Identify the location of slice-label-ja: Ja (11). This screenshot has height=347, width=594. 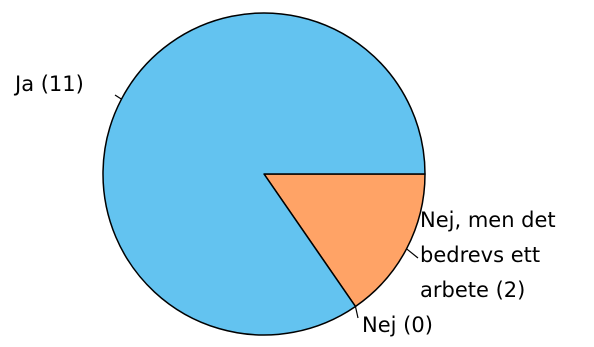
(48, 84).